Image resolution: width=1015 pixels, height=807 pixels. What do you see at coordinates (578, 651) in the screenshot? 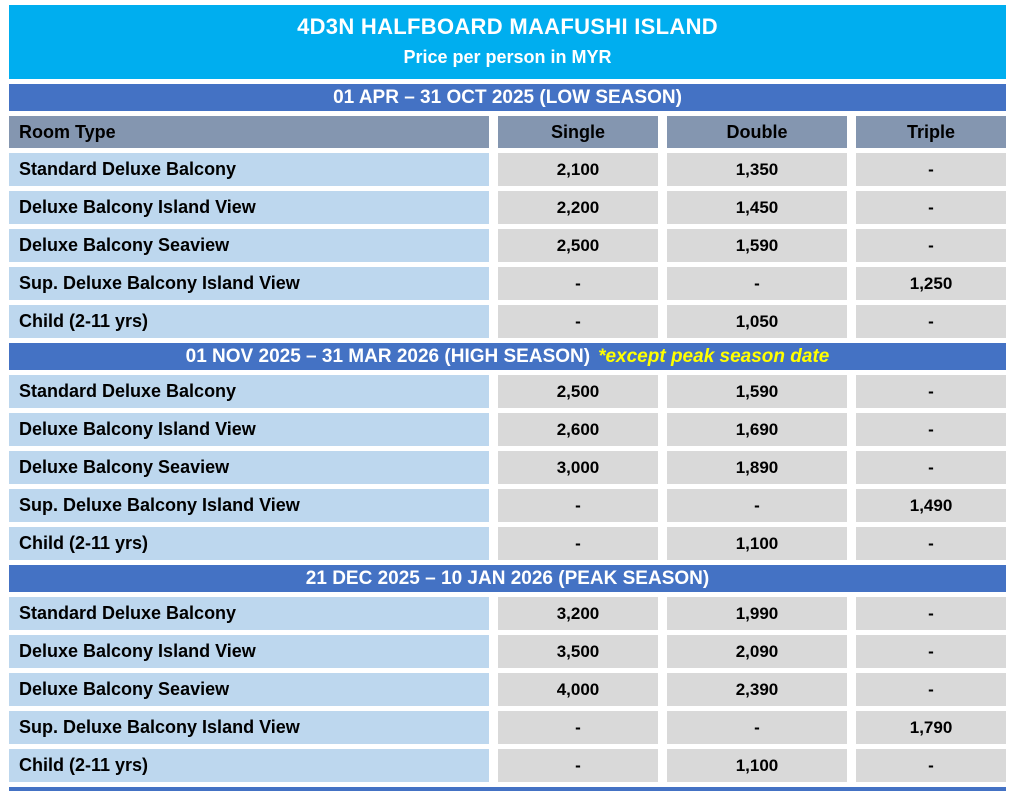
I see `price-cell-single: 3,500` at bounding box center [578, 651].